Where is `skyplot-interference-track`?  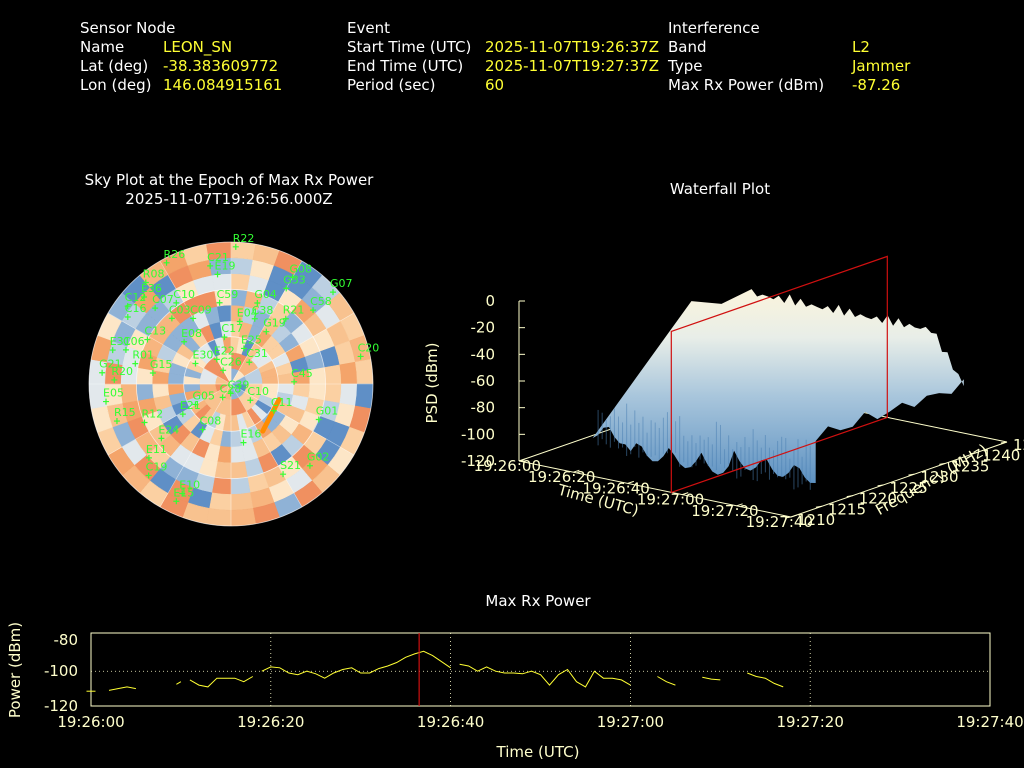
skyplot-interference-track is located at coordinates (271, 415).